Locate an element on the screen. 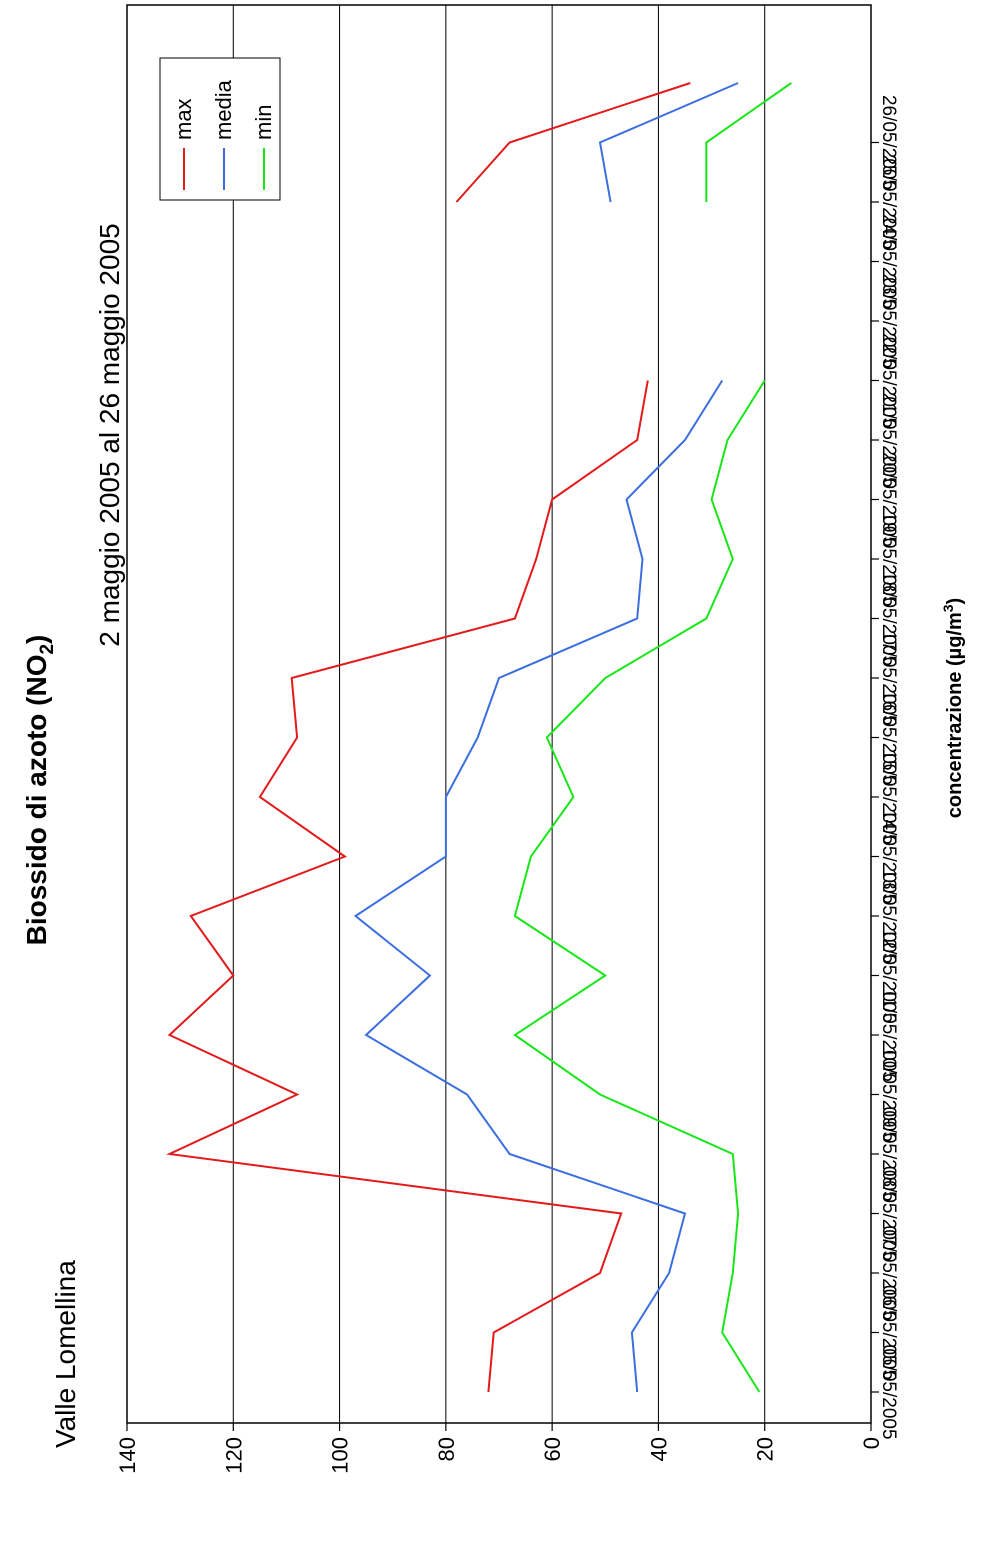 This screenshot has height=1544, width=1008. x-tick-label: 17/05/2005 is located at coordinates (888, 677).